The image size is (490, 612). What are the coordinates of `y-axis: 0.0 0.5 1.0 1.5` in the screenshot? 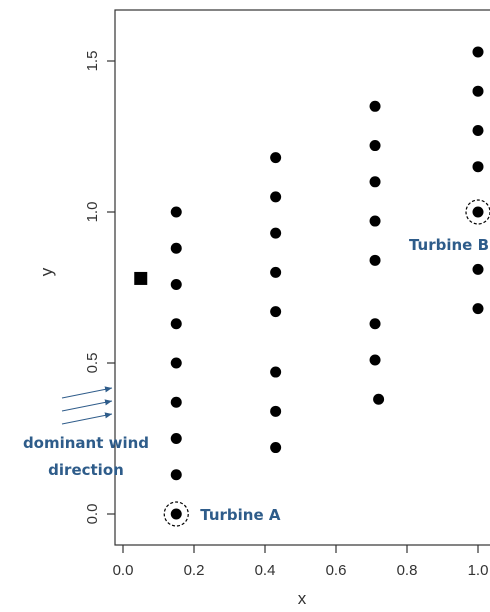 It's located at (99, 288).